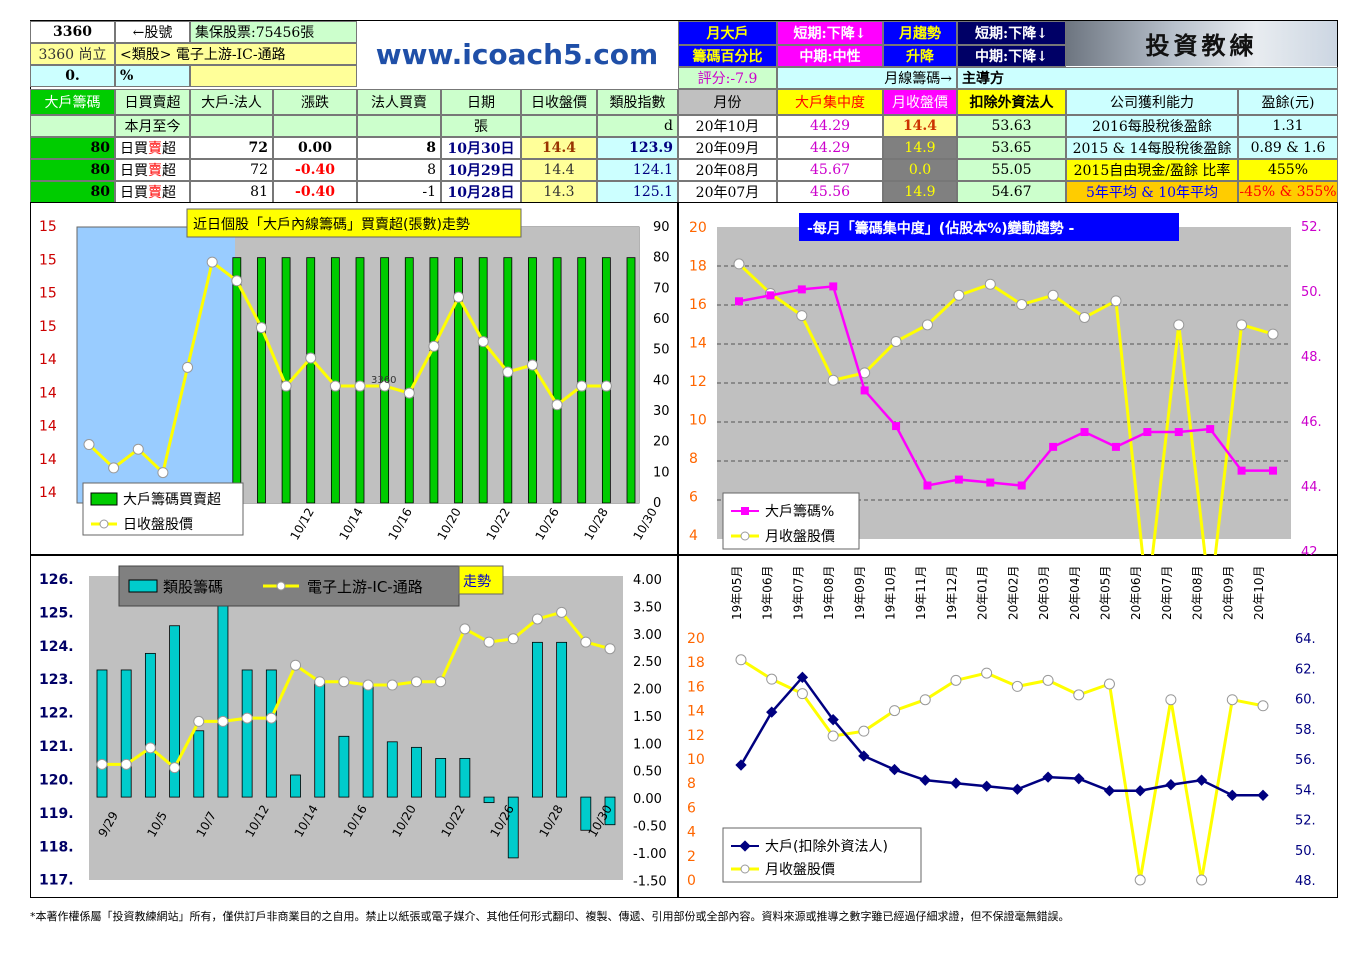 This screenshot has width=1366, height=967. I want to click on left-tick: 18, so click(698, 267).